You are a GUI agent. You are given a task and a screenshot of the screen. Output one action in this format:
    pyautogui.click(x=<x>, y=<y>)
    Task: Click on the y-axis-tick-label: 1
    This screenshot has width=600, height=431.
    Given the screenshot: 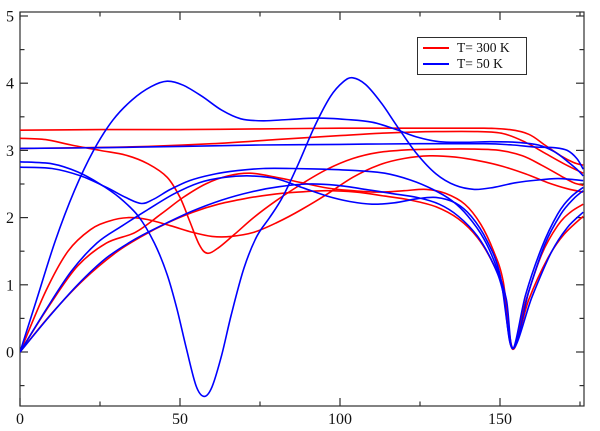 What is the action you would take?
    pyautogui.click(x=10, y=285)
    